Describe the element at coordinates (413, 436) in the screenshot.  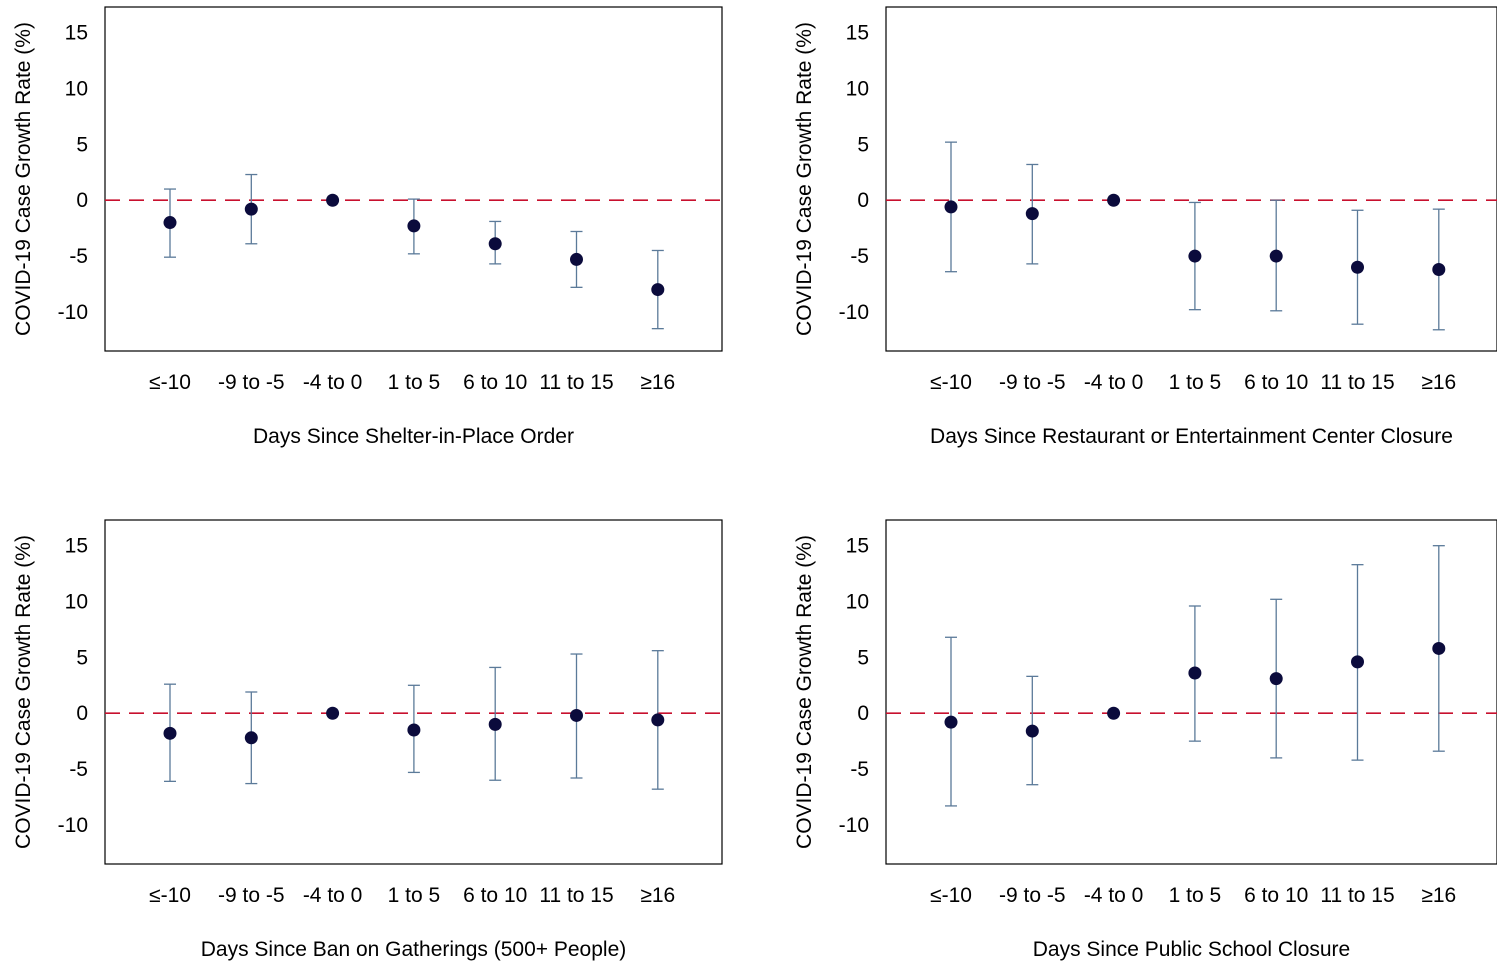
I see `x-axis-label: Days Since Shelter-in-Place Order` at that location.